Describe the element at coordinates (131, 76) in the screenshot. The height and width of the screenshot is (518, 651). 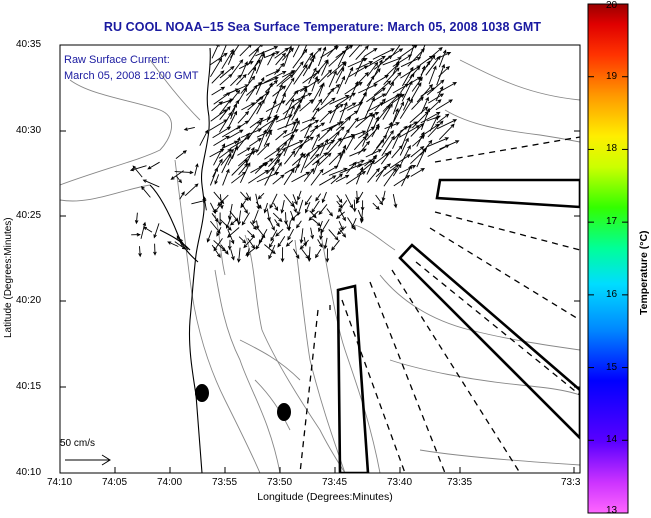
I see `current-time-label: March 05, 2008 12:00 GMT` at that location.